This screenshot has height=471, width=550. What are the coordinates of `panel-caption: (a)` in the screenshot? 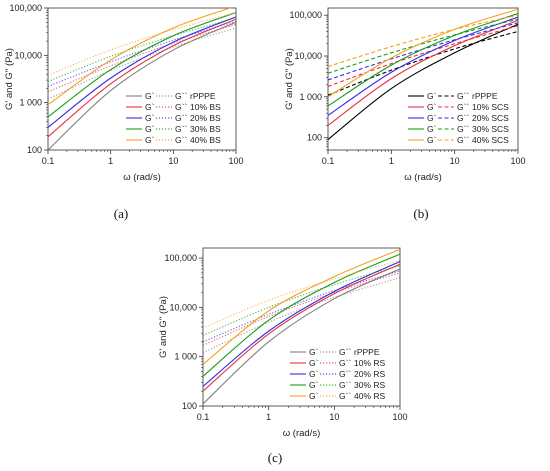 It's located at (121, 213).